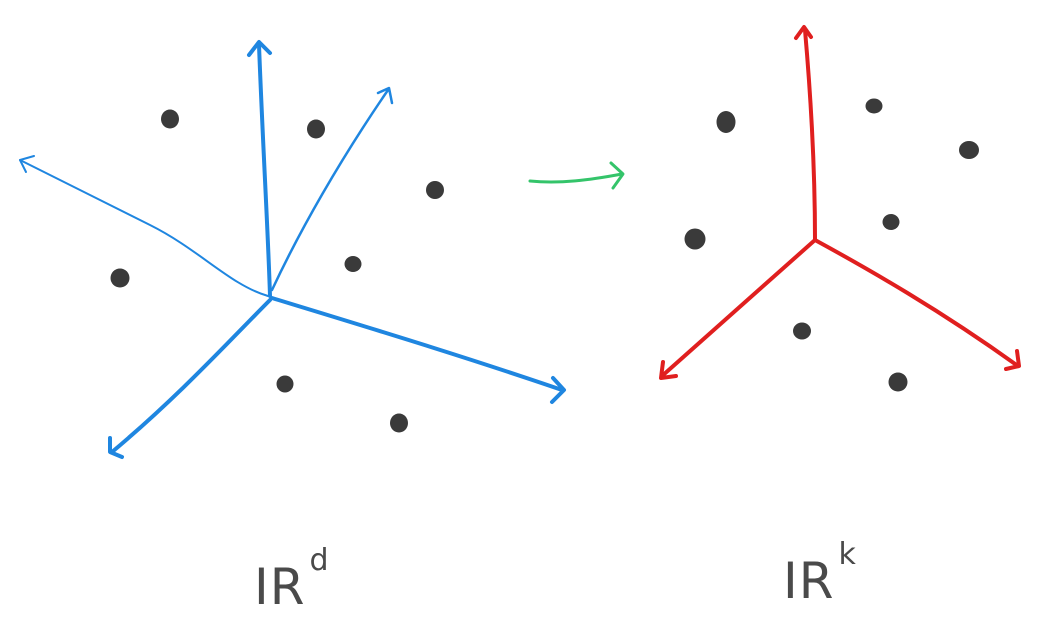  What do you see at coordinates (617, 175) in the screenshot?
I see `mapping-arrow-head` at bounding box center [617, 175].